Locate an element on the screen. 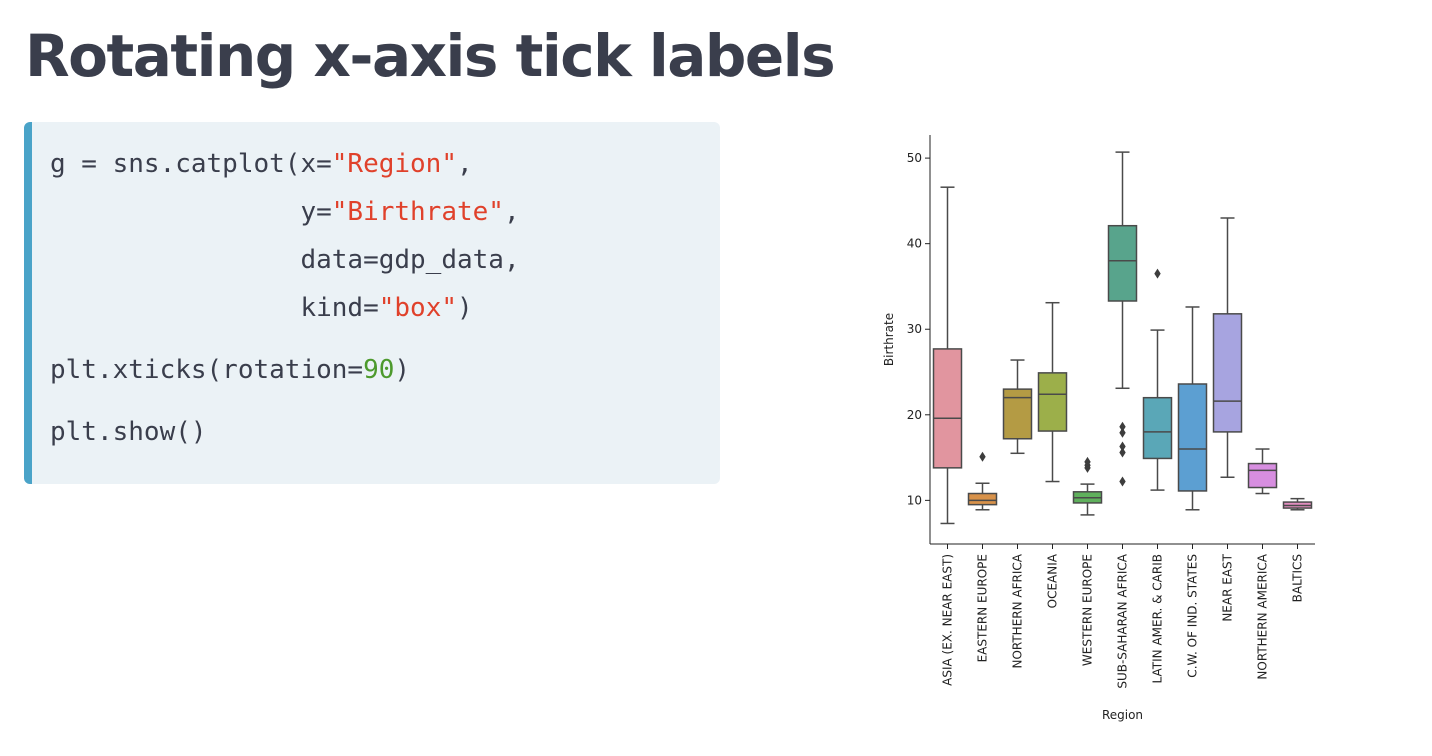 This screenshot has width=1432, height=756. code-line: plt.xticks(rotation=90) is located at coordinates (385, 370).